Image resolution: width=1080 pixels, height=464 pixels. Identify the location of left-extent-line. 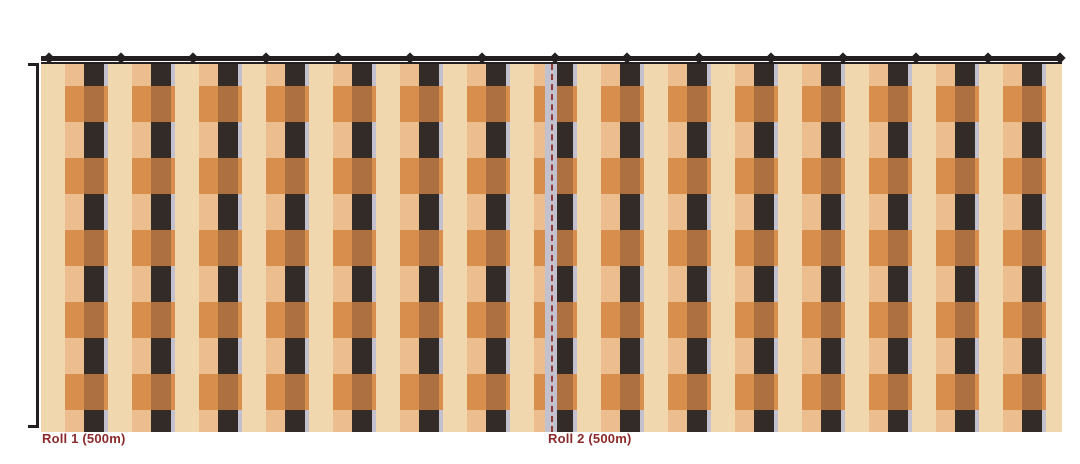
(33, 245).